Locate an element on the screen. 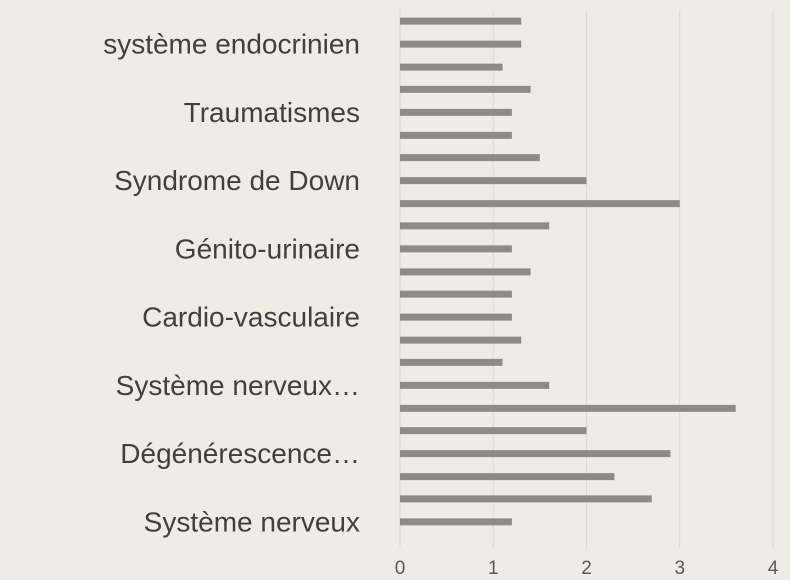  x-tick-label: 1 is located at coordinates (493, 568).